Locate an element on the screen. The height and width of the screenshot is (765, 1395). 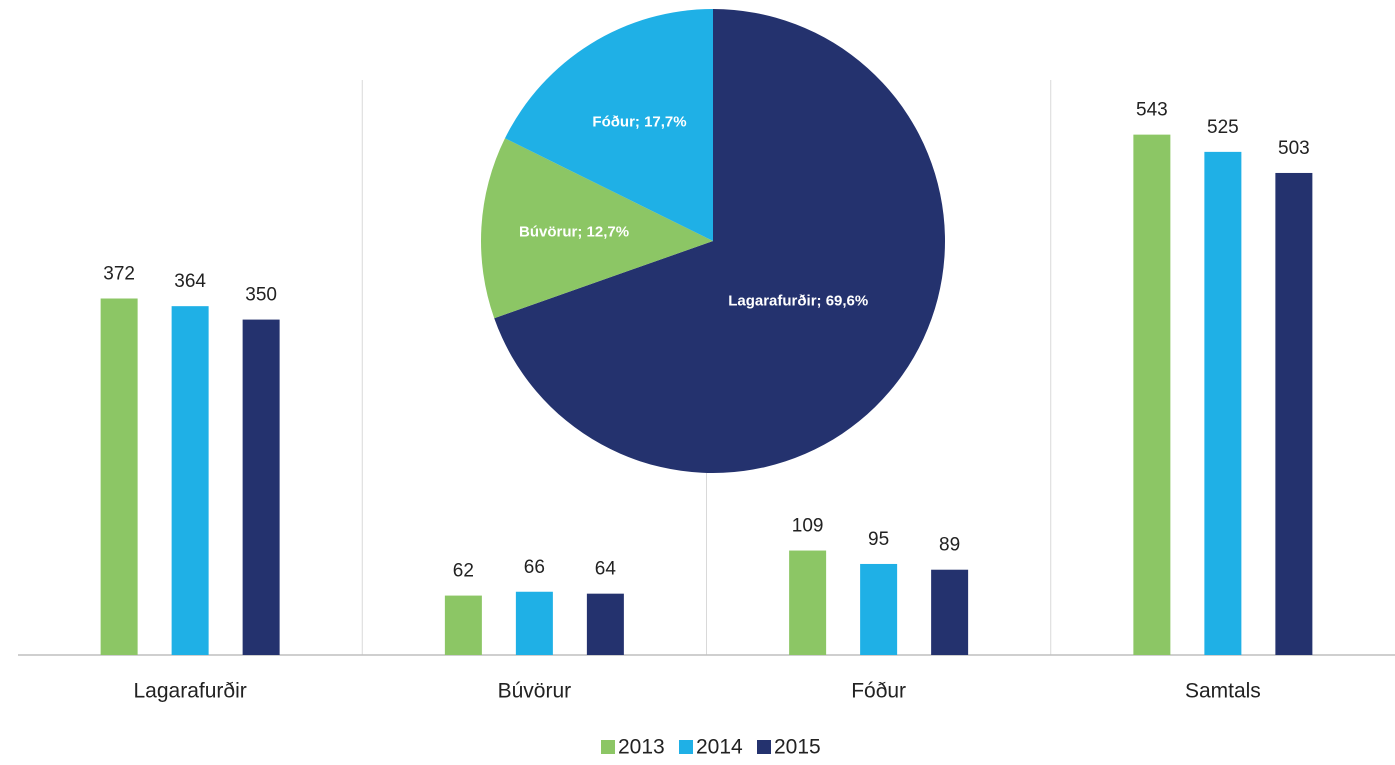
pie-label: Fóður; 17,7% is located at coordinates (639, 122).